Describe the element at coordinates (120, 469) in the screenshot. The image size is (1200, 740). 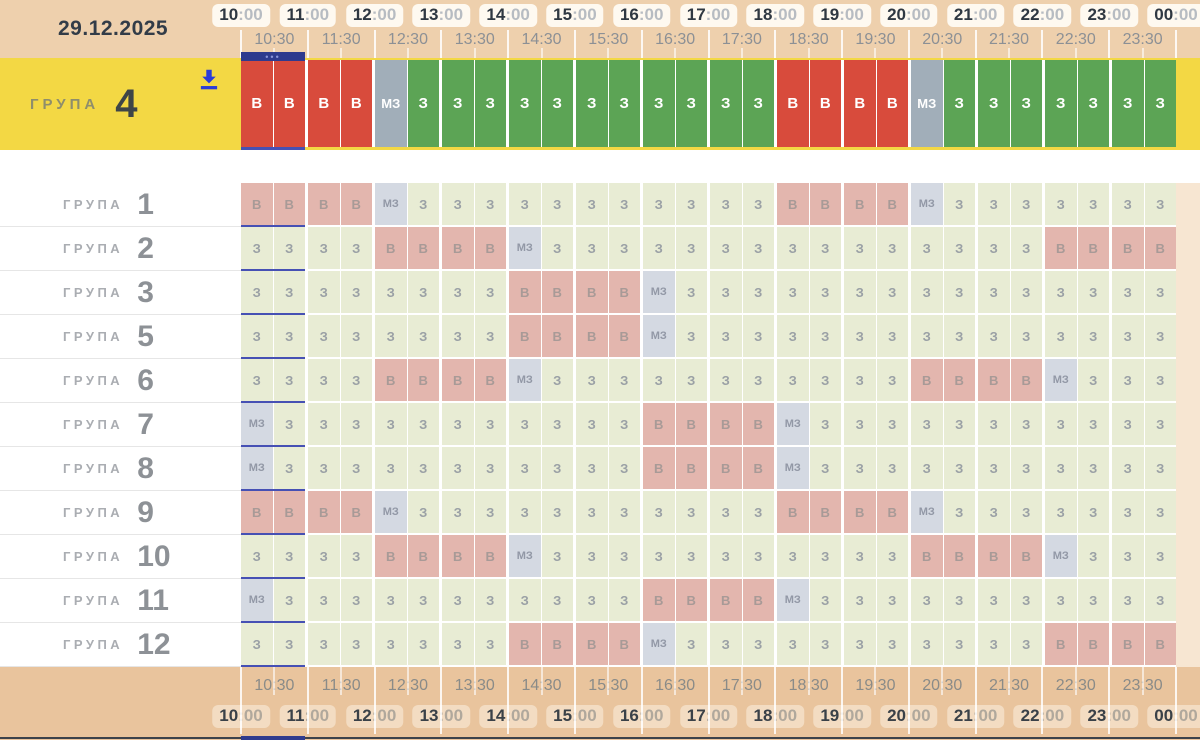
I see `group-label-area: ГРУПА 8` at that location.